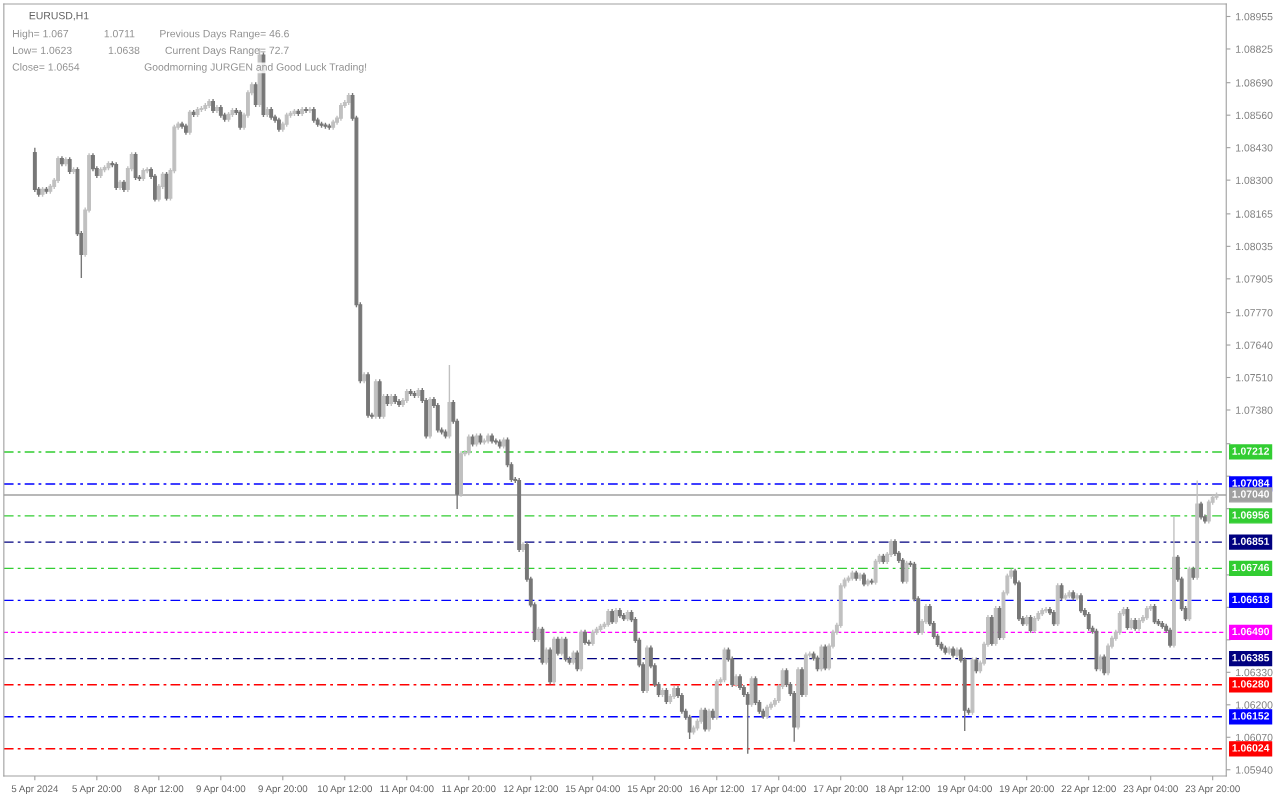 The image size is (1280, 800). Describe the element at coordinates (1254, 410) in the screenshot. I see `y-tick-label: 1.07380` at that location.